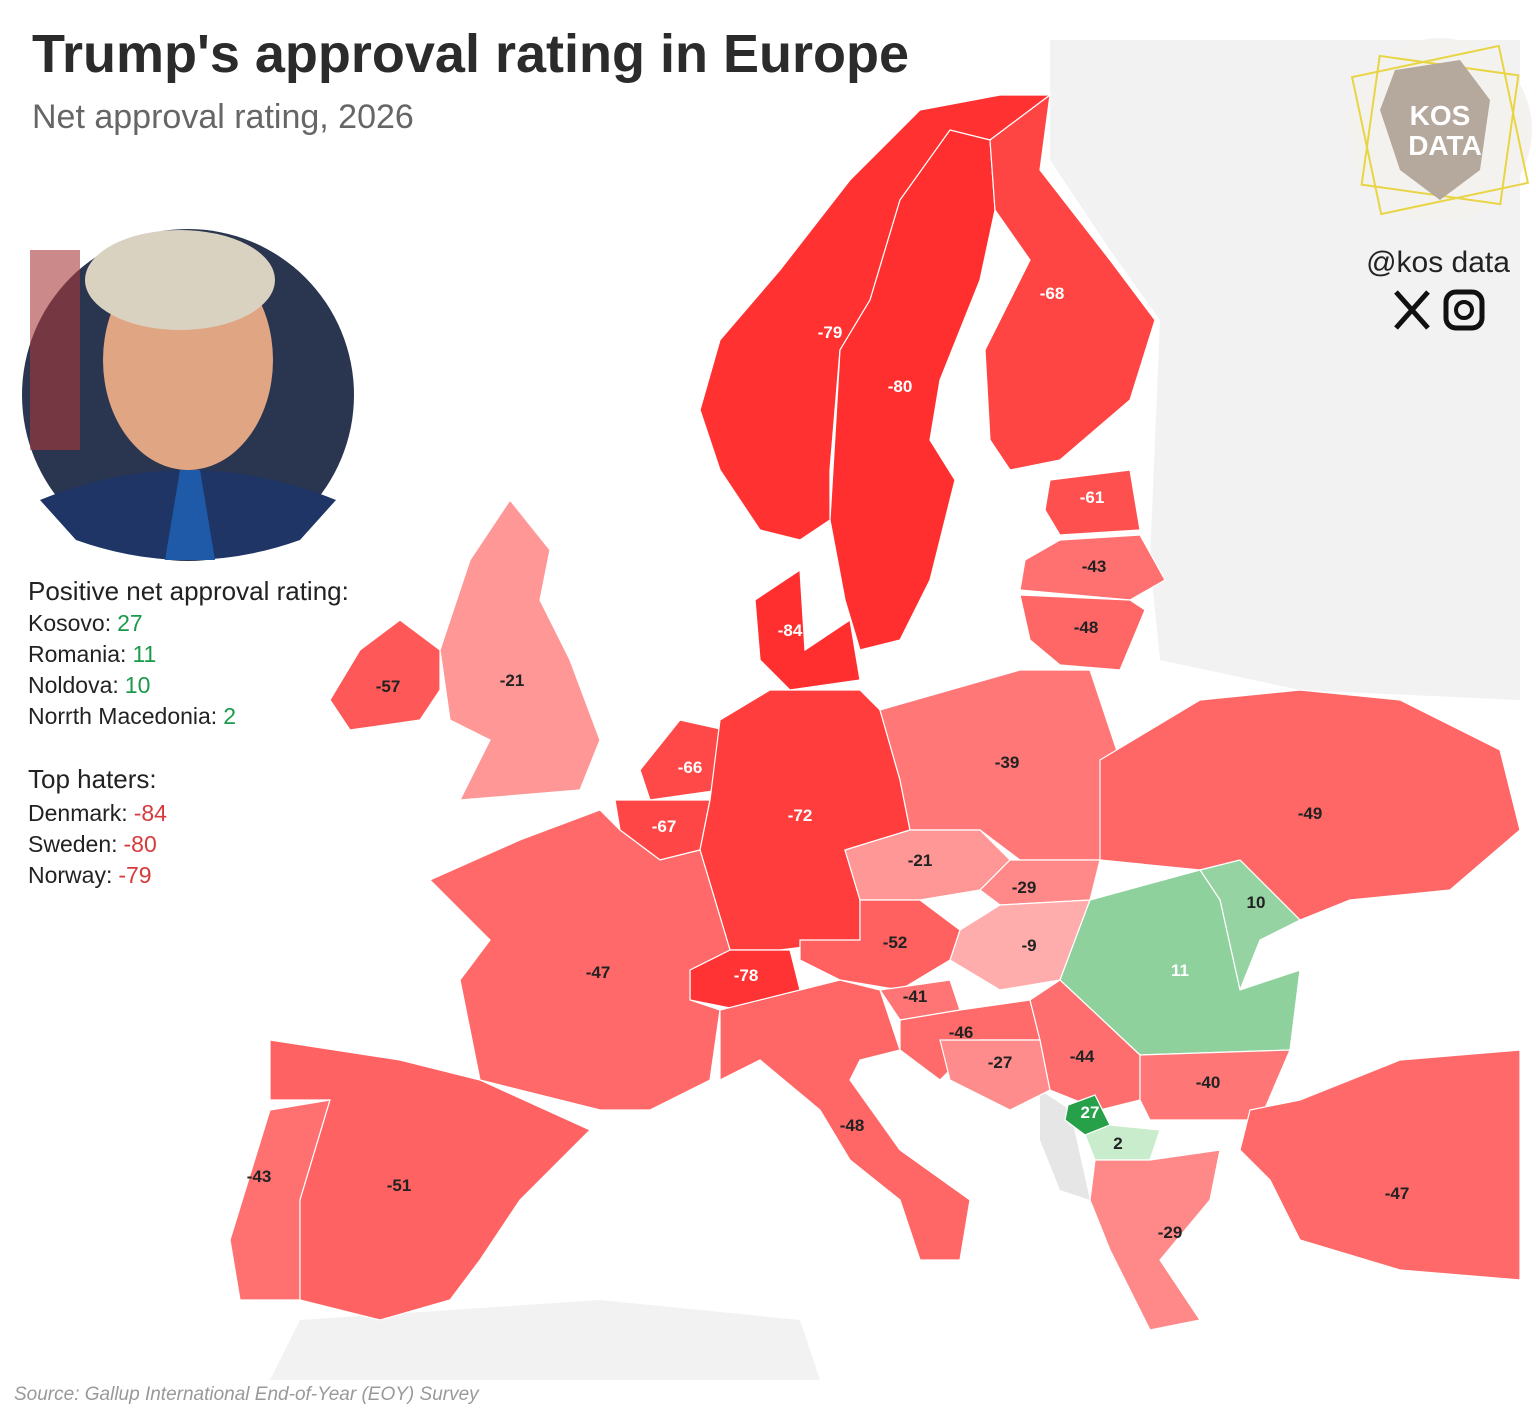 Image resolution: width=1536 pixels, height=1419 pixels. What do you see at coordinates (915, 996) in the screenshot?
I see `value-label: -41` at bounding box center [915, 996].